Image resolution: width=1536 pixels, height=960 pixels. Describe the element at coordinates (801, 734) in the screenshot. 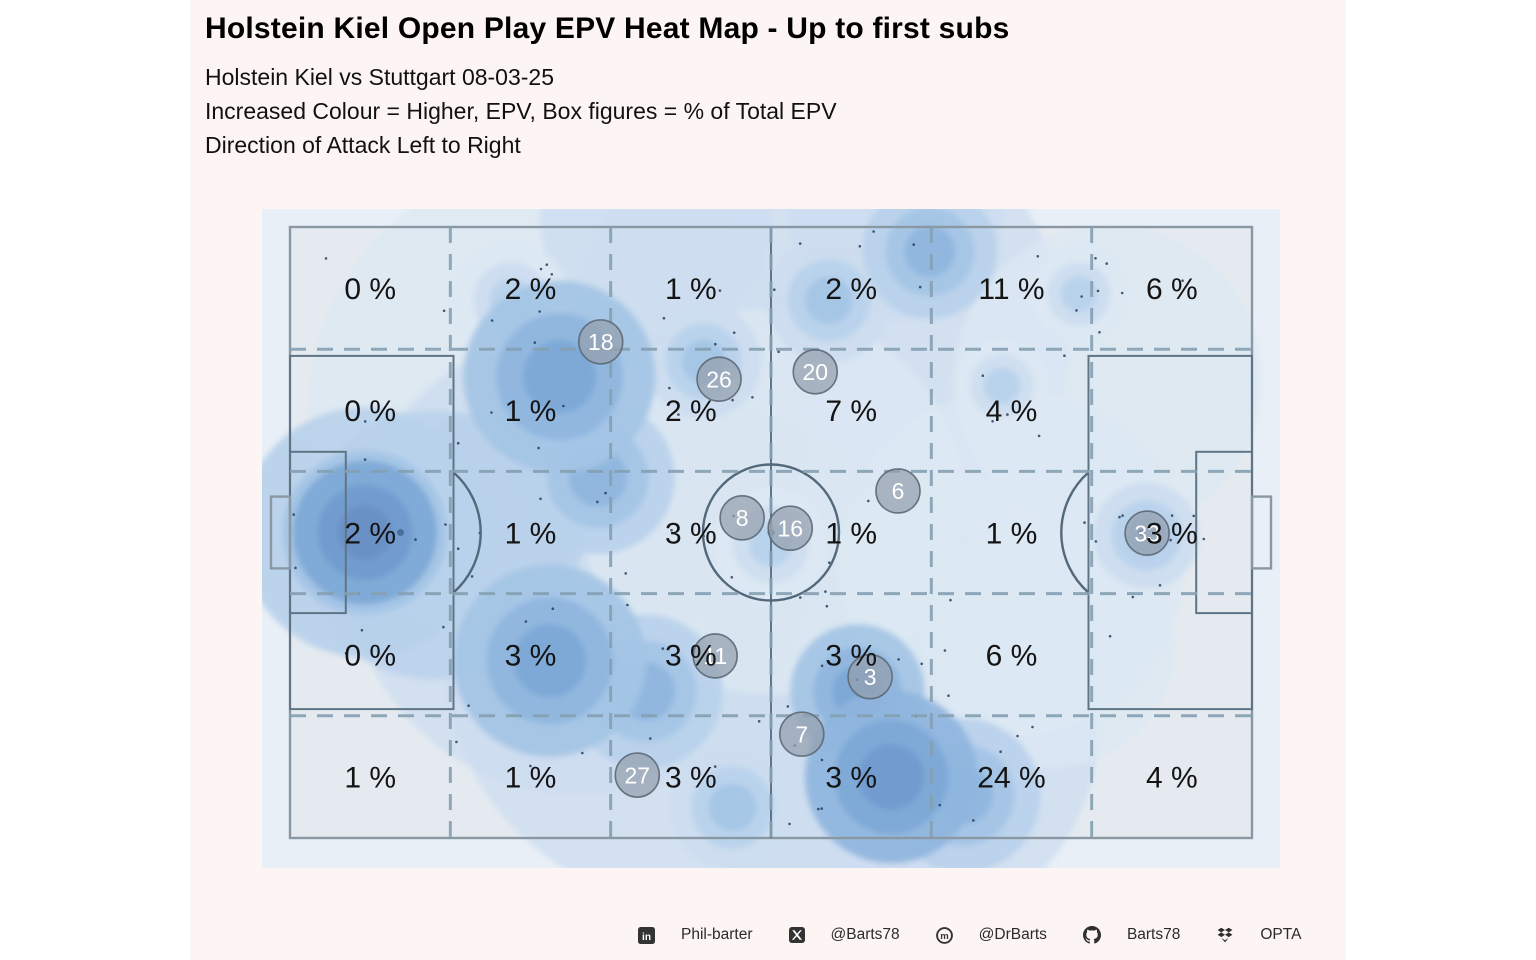

I see `player-number: 7` at that location.